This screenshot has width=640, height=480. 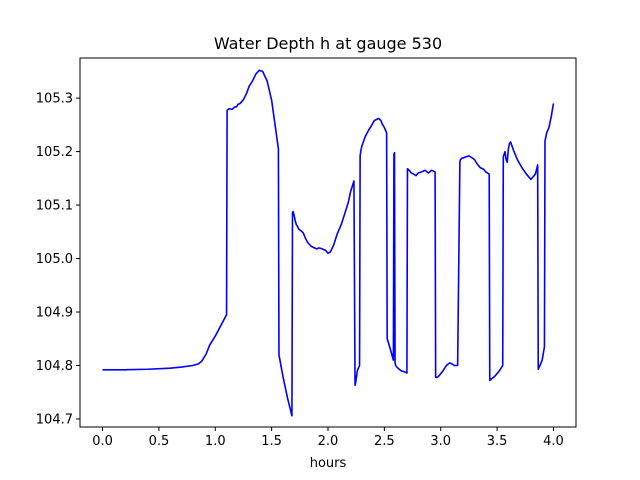 What do you see at coordinates (215, 441) in the screenshot?
I see `x-tick-label: 1.0` at bounding box center [215, 441].